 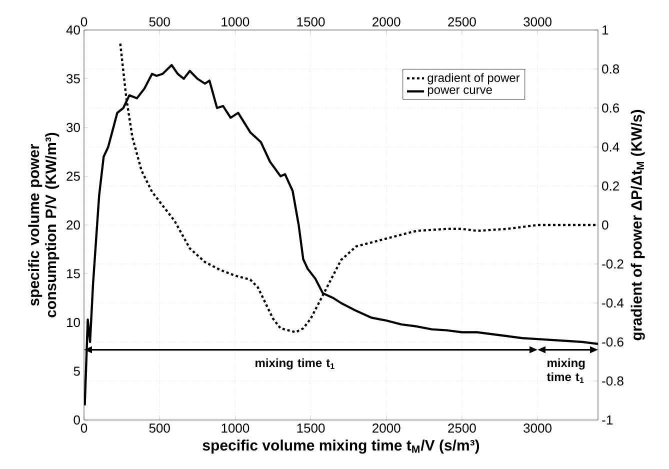 I want to click on y2-tick-label: 0.4, so click(x=611, y=147).